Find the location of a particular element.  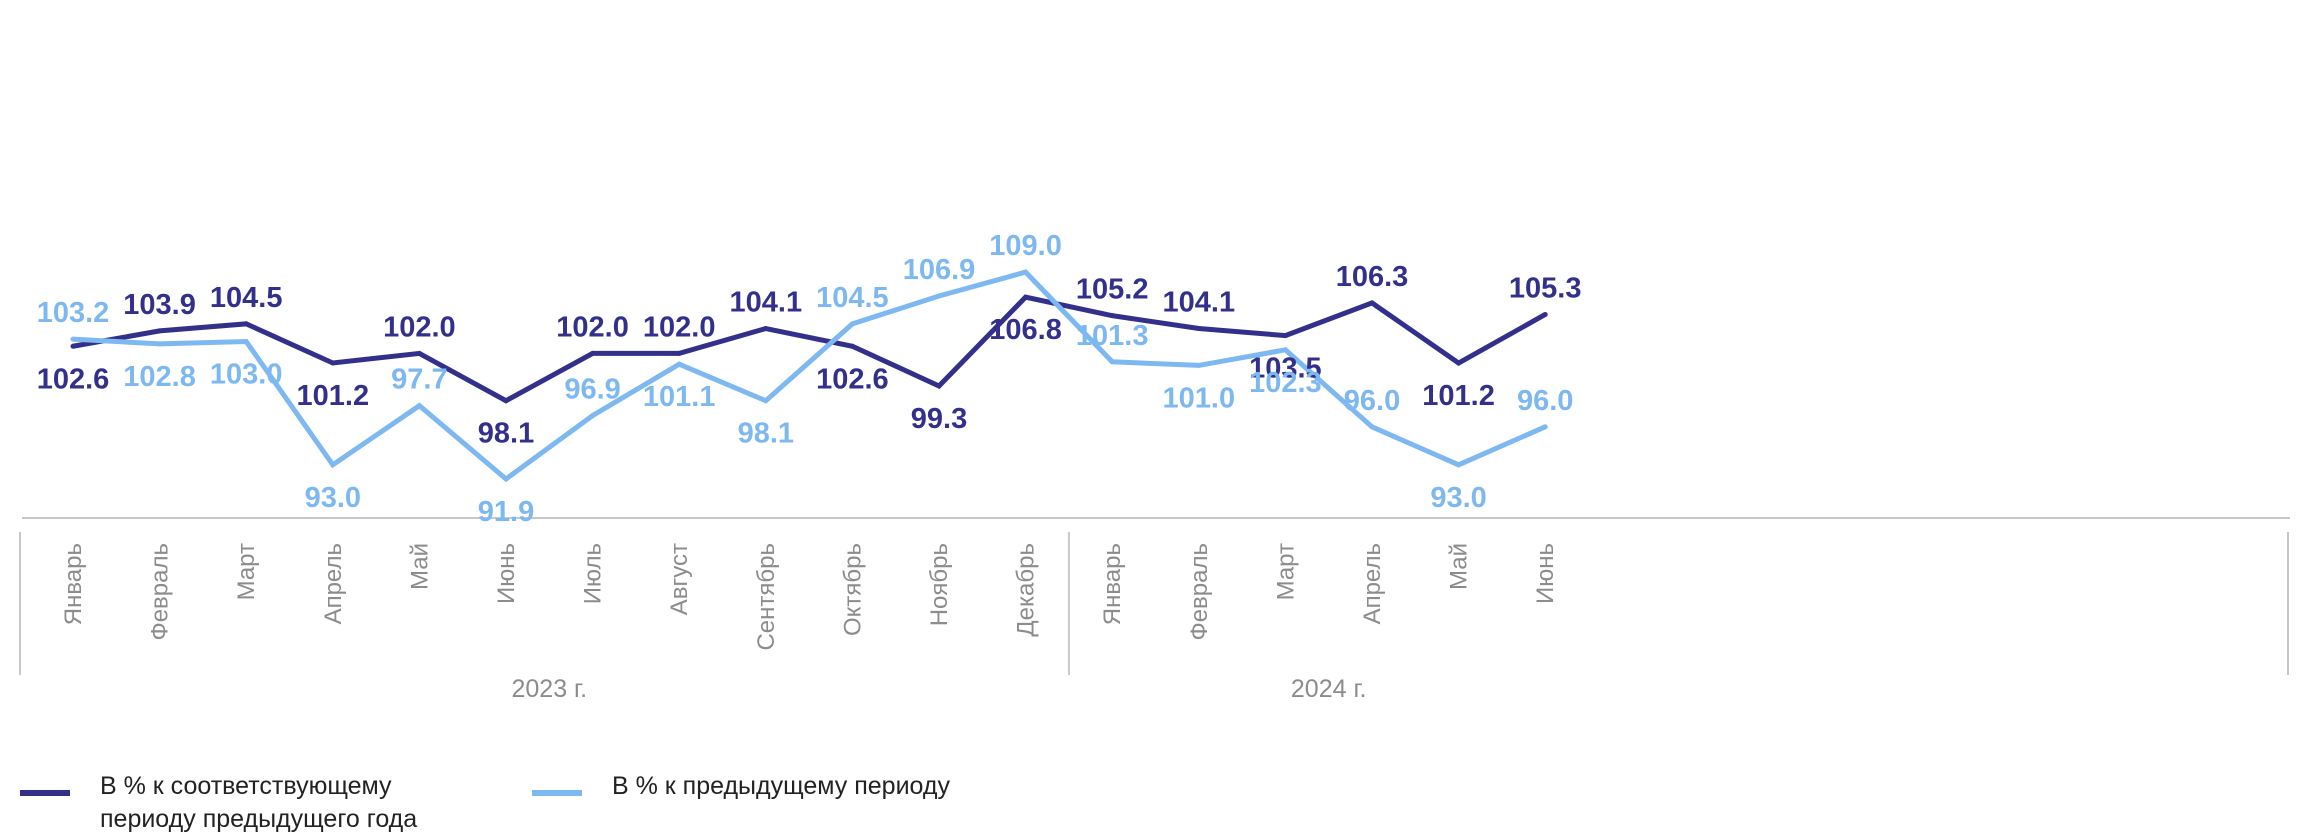

x-tick-label: Ноябрь is located at coordinates (939, 584).